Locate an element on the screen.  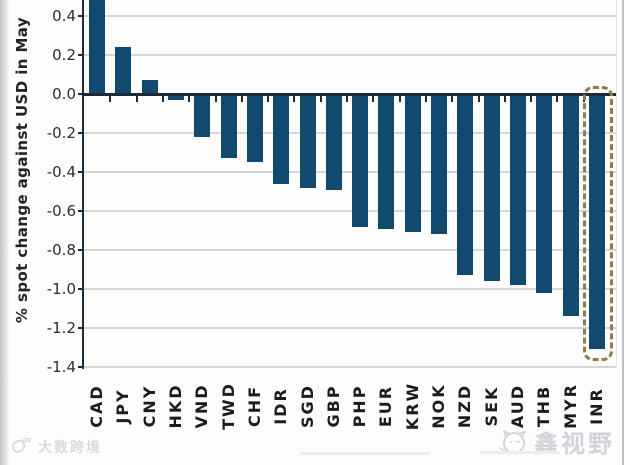
x-label-gbp: GBP is located at coordinates (333, 406).